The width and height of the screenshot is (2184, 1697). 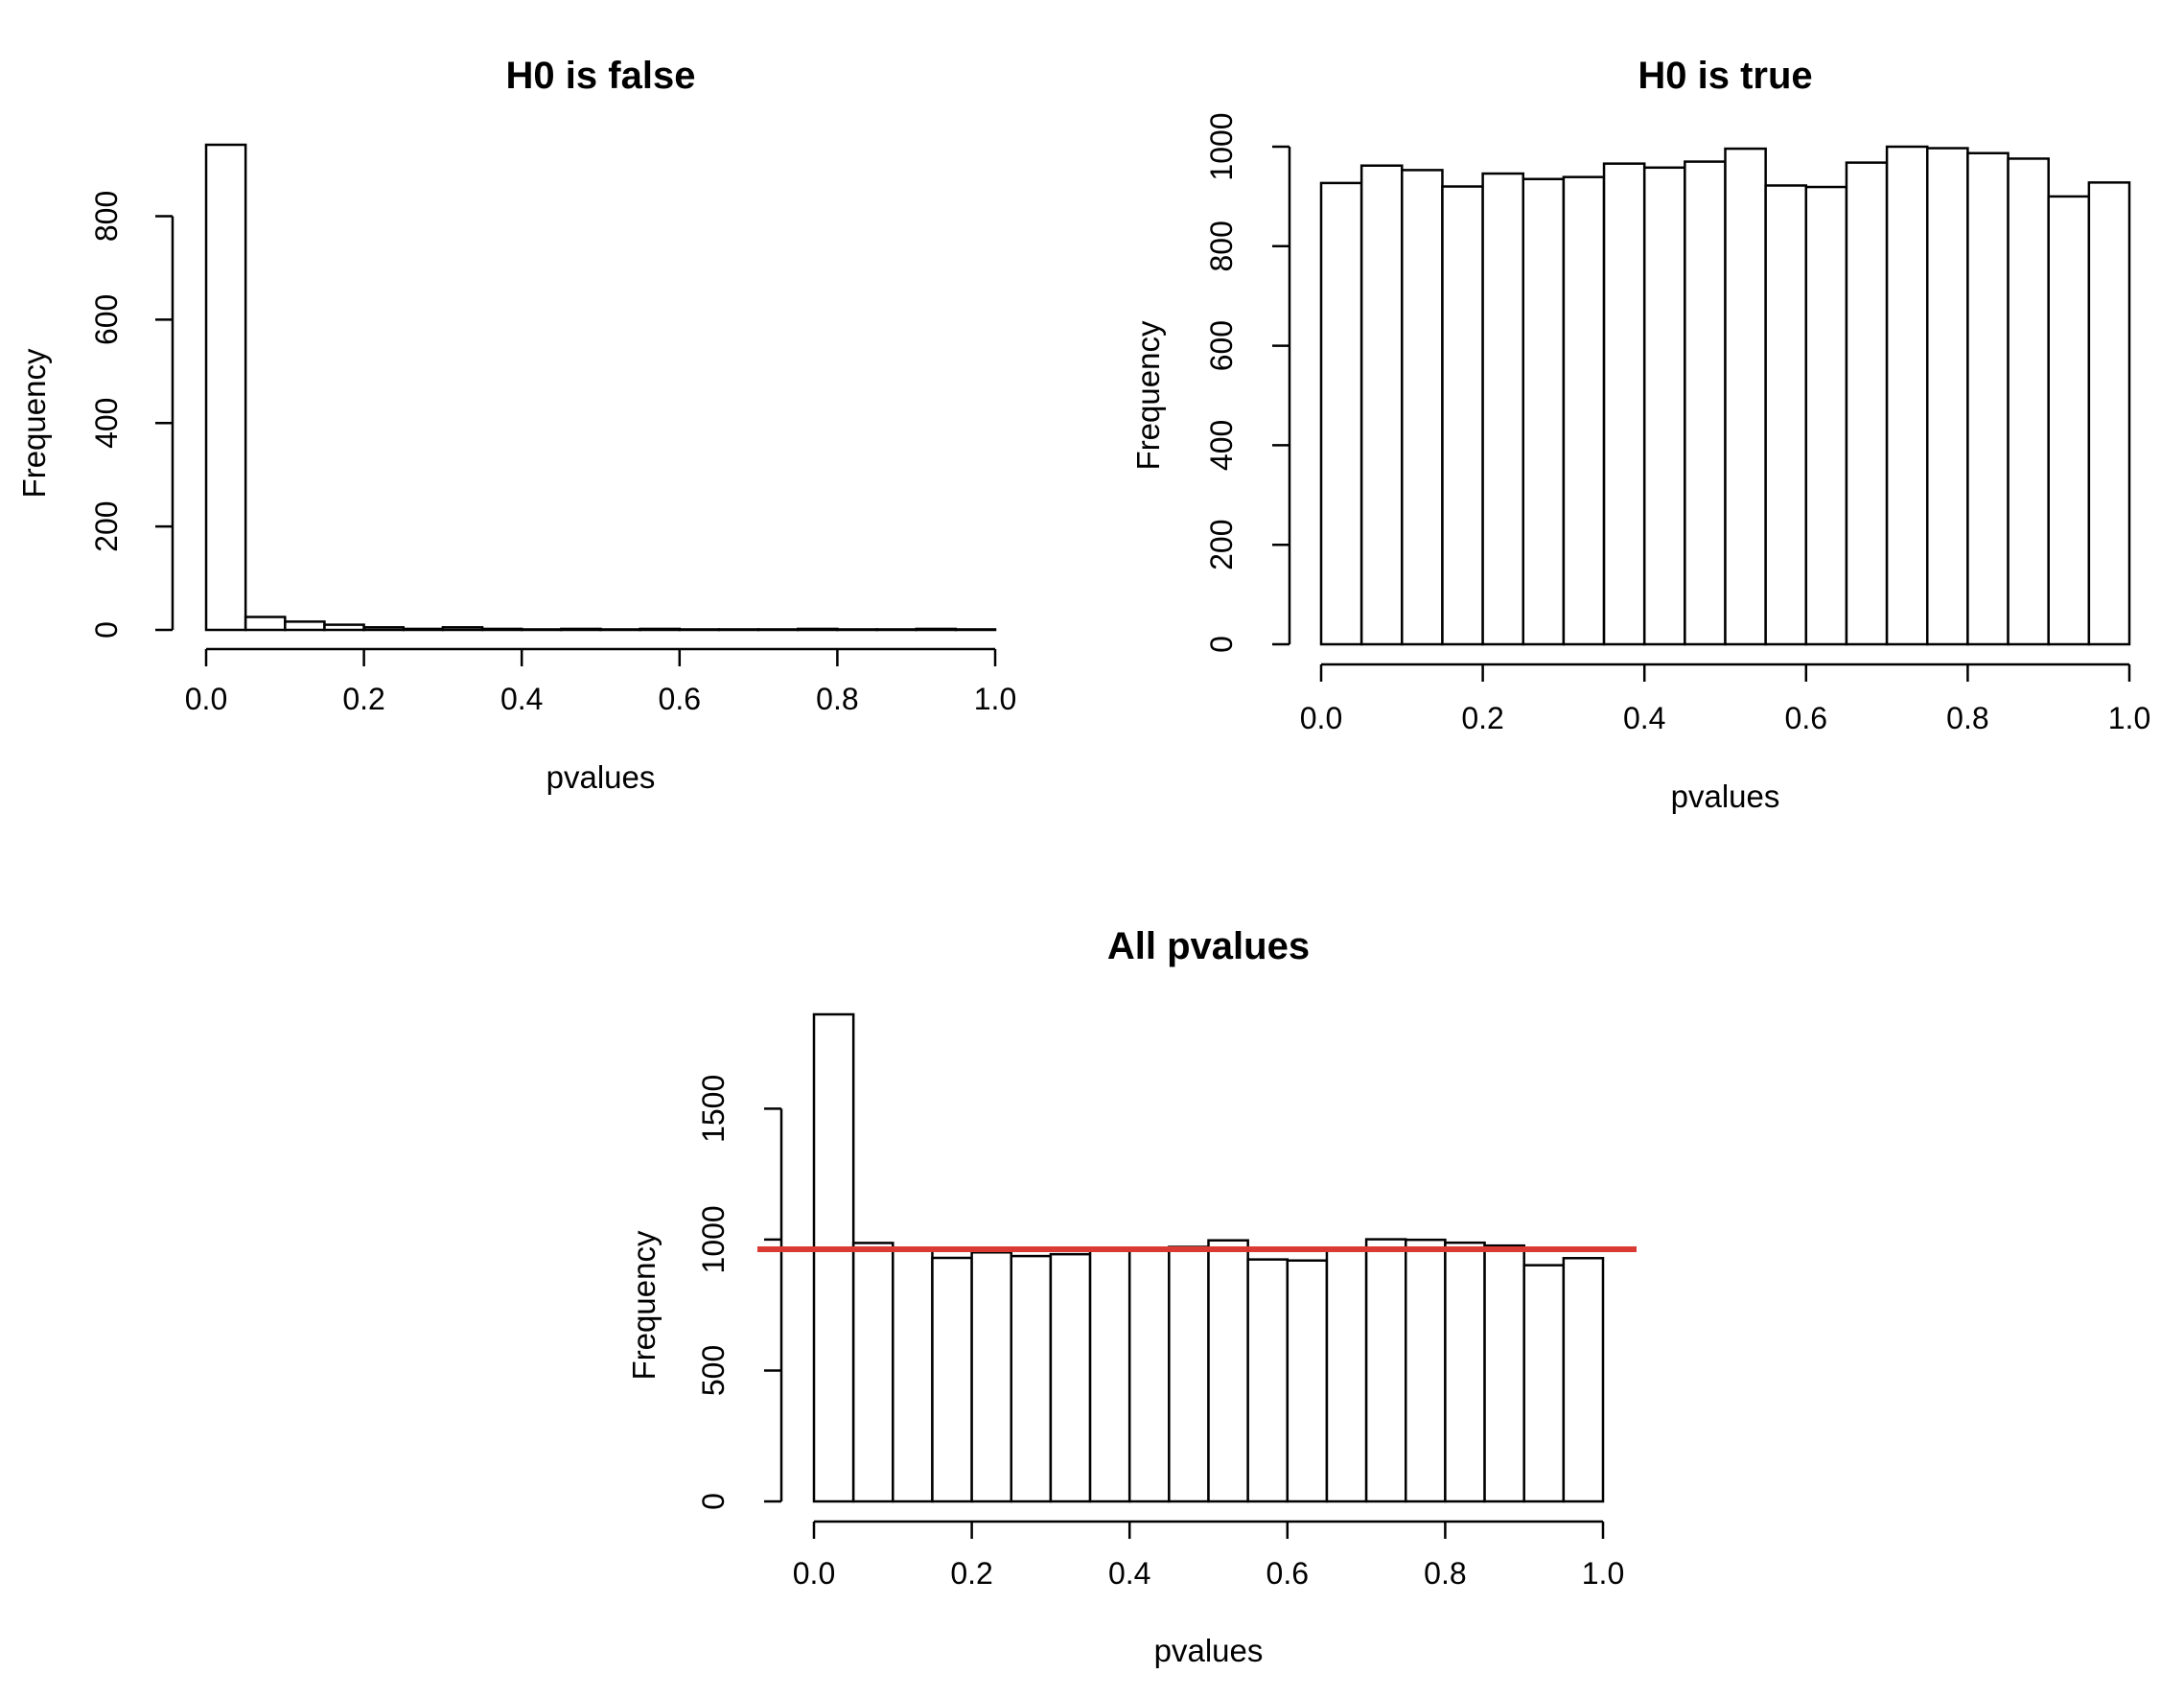 What do you see at coordinates (1725, 76) in the screenshot?
I see `chart-title: H0 is true` at bounding box center [1725, 76].